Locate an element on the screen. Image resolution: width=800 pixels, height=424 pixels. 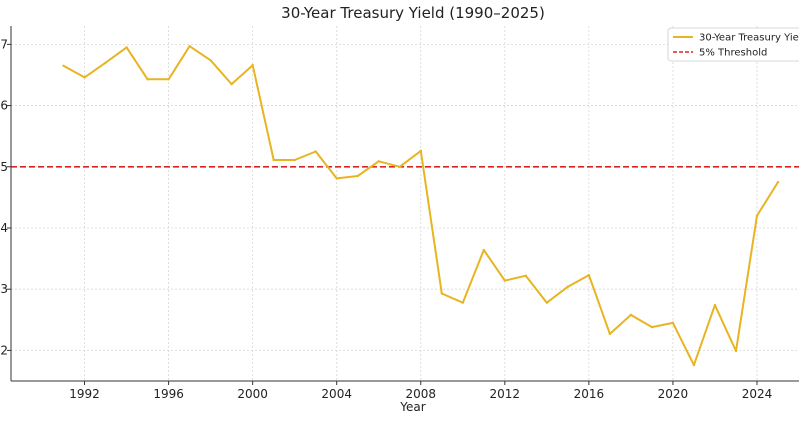
legend-frame is located at coordinates (733, 44).